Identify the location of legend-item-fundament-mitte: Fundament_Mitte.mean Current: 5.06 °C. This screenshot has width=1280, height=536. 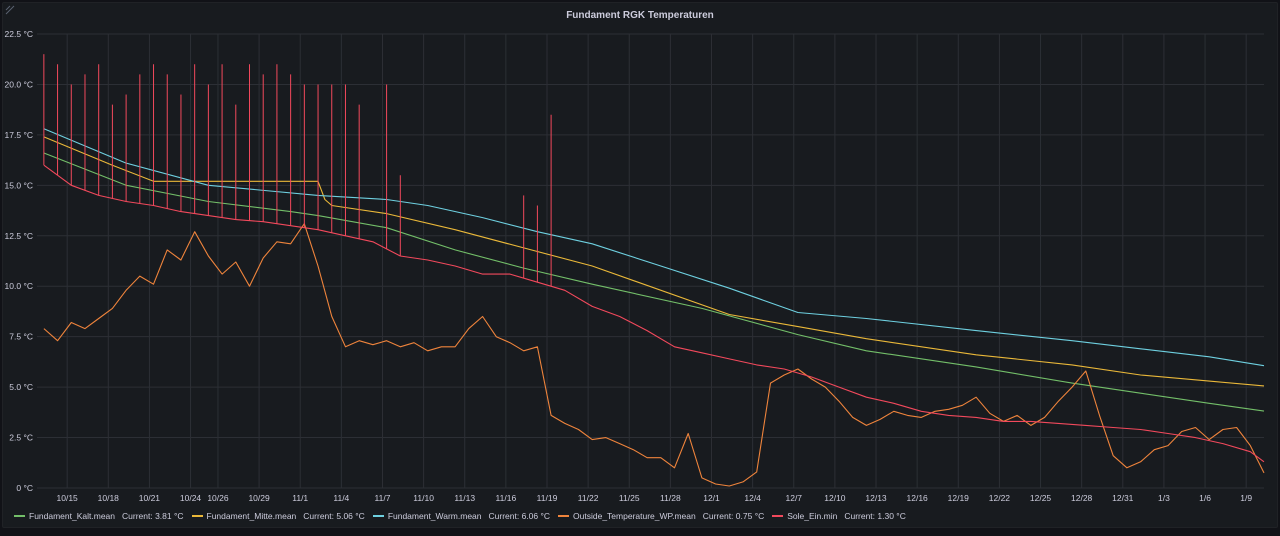
(278, 516).